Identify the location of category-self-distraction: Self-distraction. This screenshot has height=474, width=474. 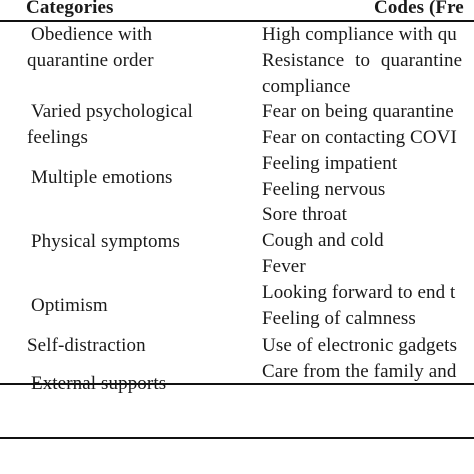
(86, 345).